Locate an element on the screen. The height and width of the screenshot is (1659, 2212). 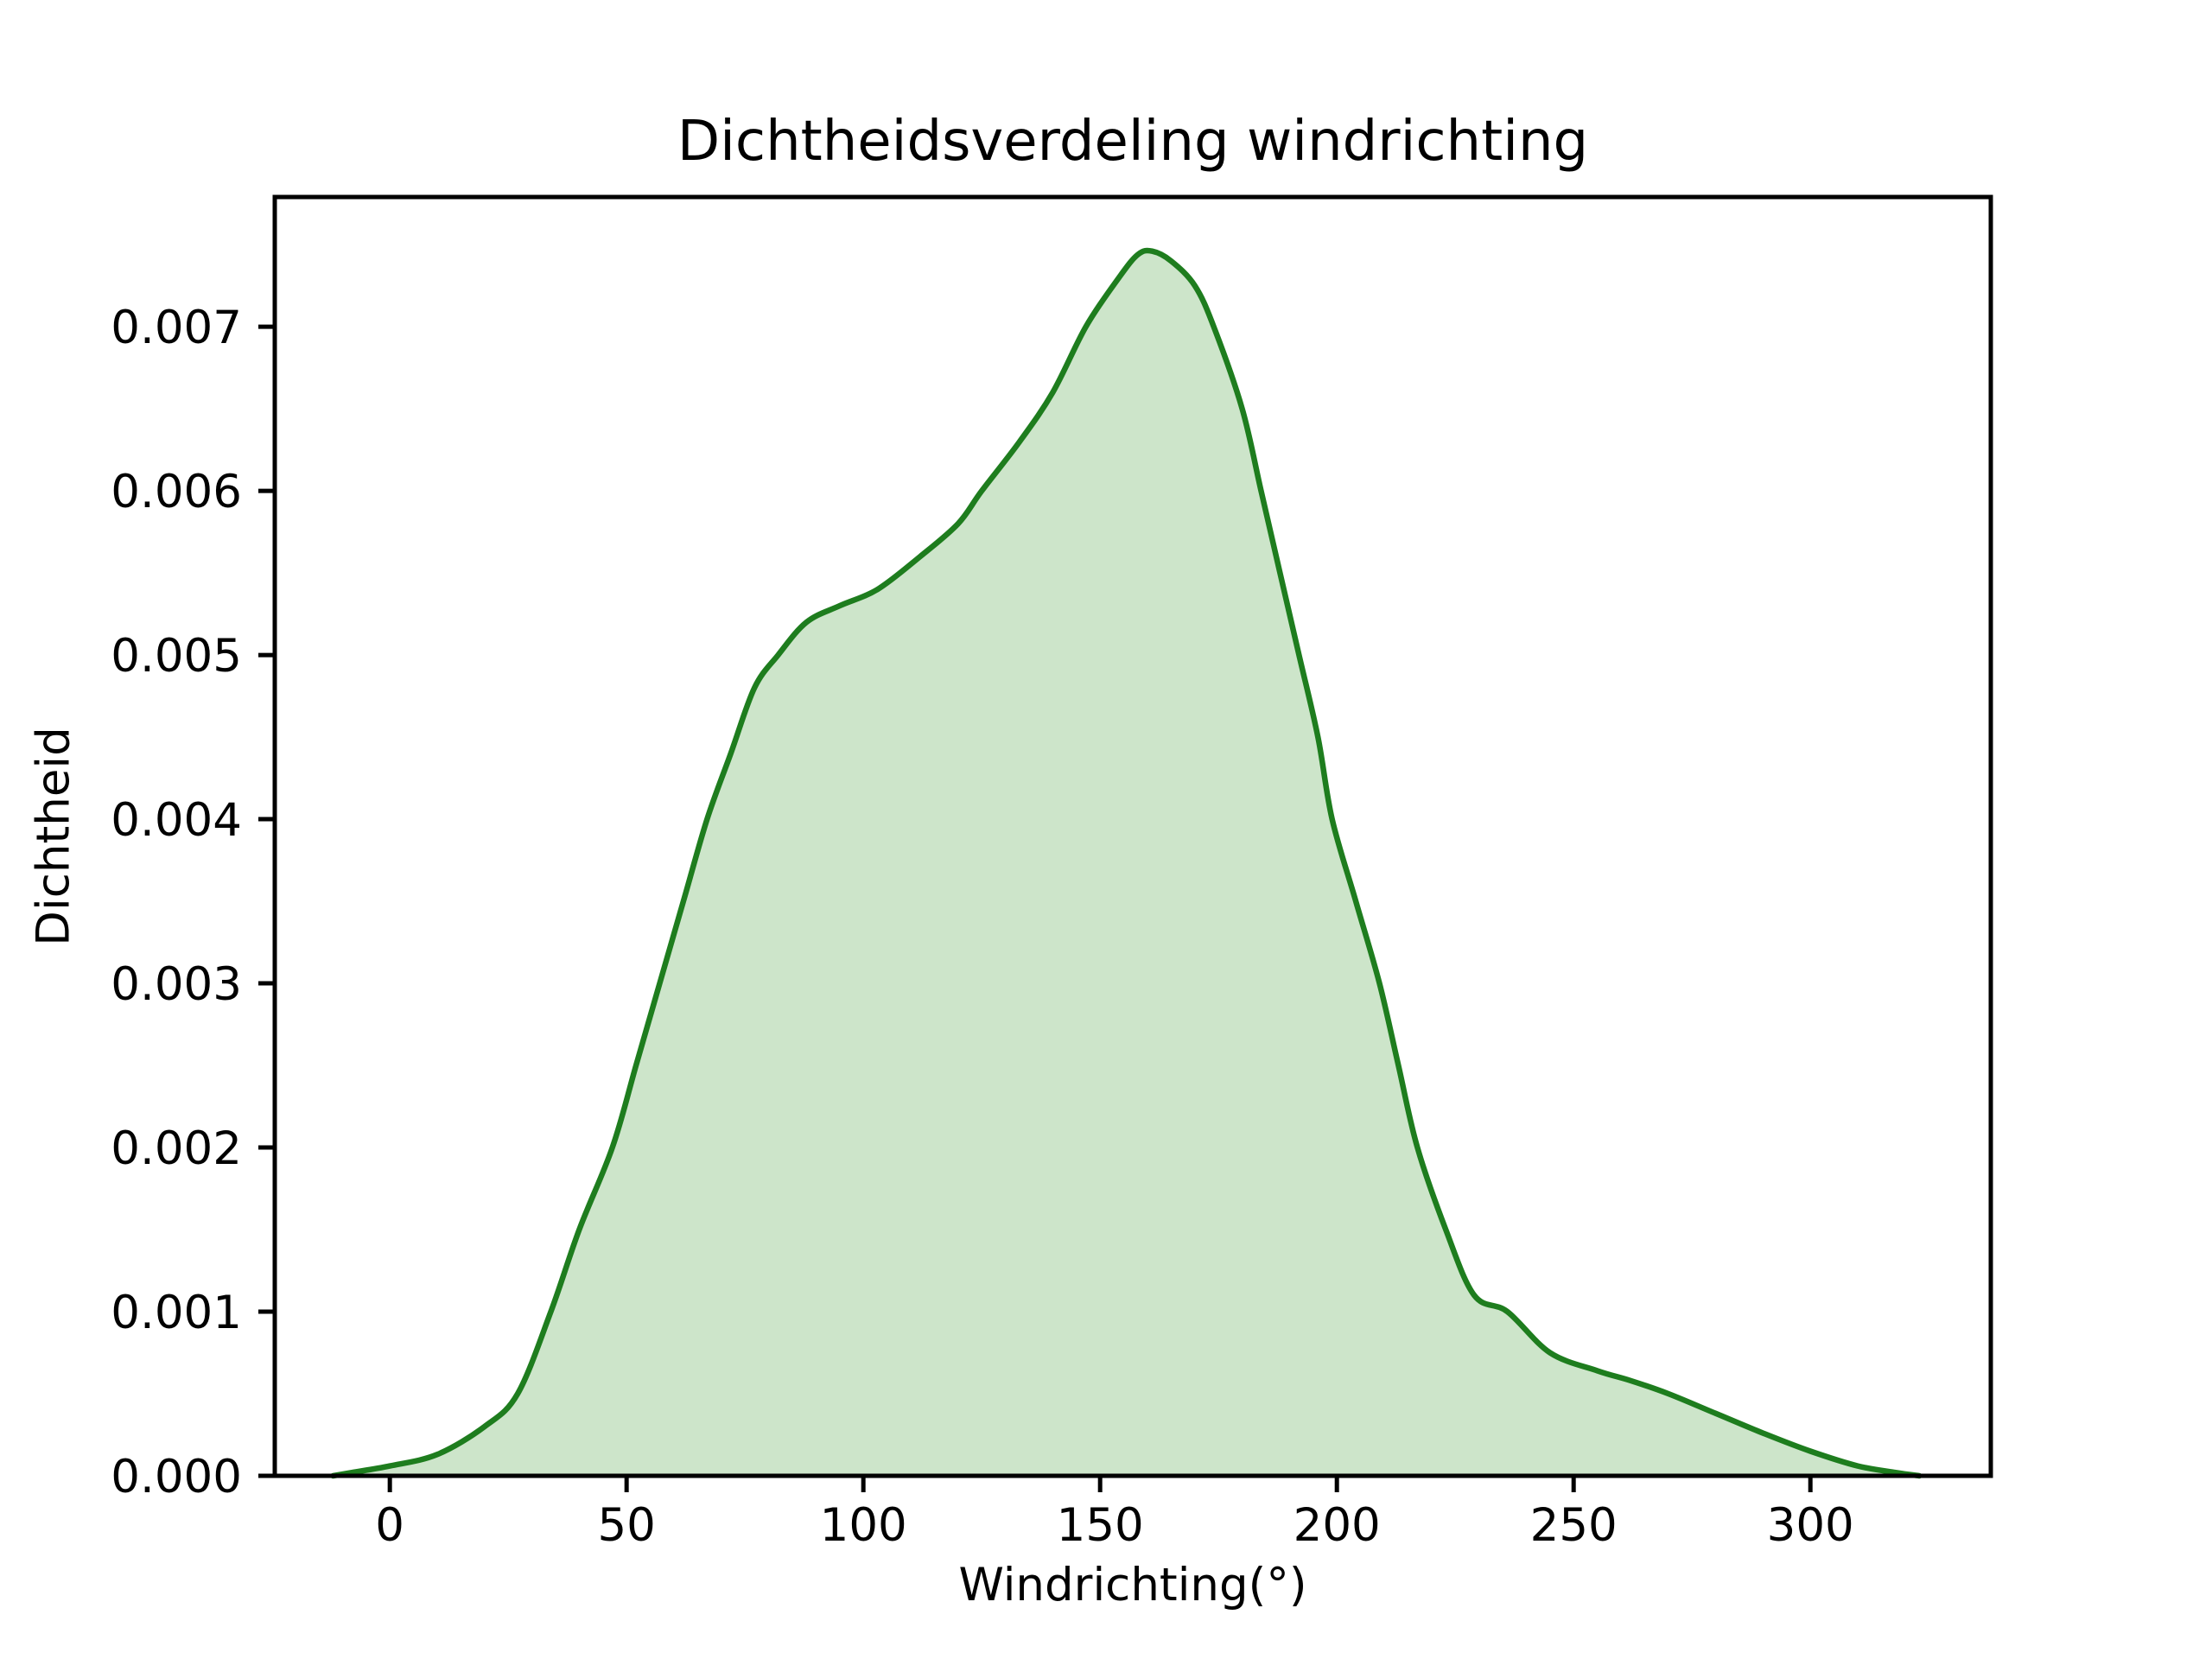
x-tick-label: 250 is located at coordinates (1574, 1525).